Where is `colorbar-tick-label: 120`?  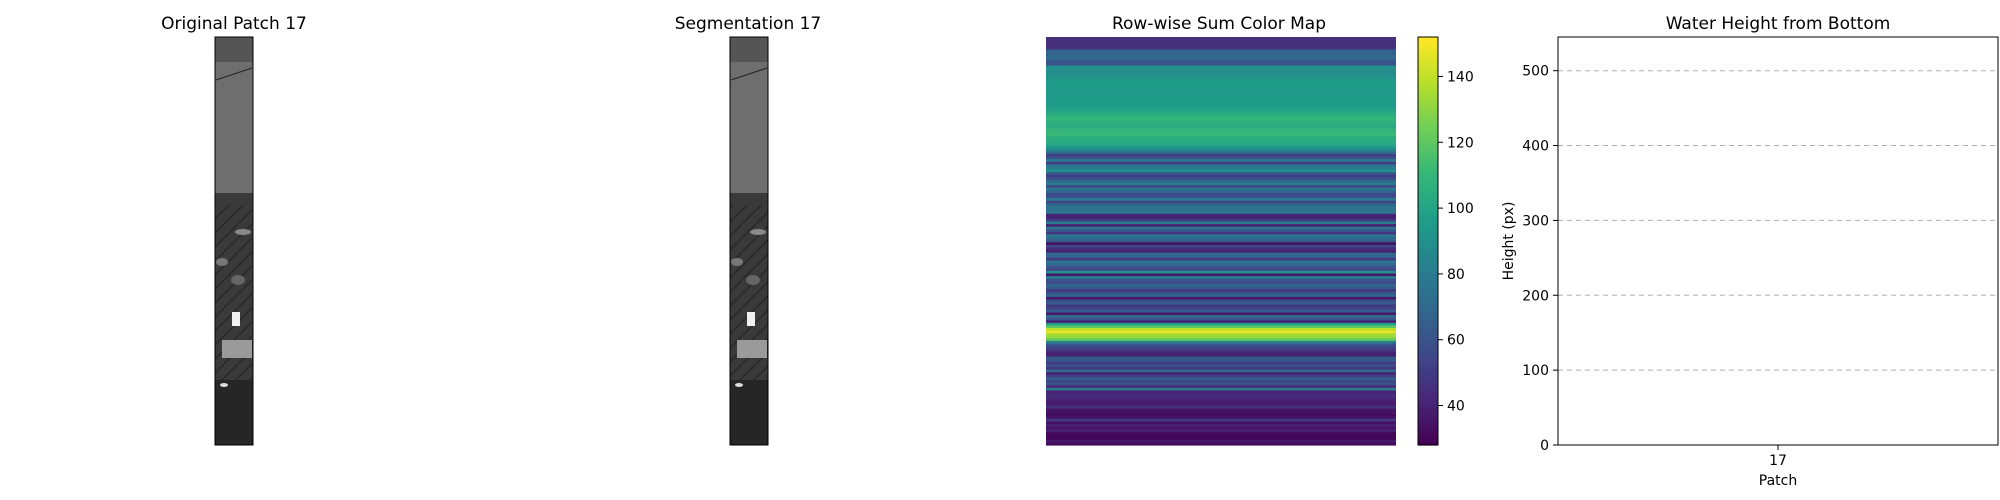 colorbar-tick-label: 120 is located at coordinates (1460, 143).